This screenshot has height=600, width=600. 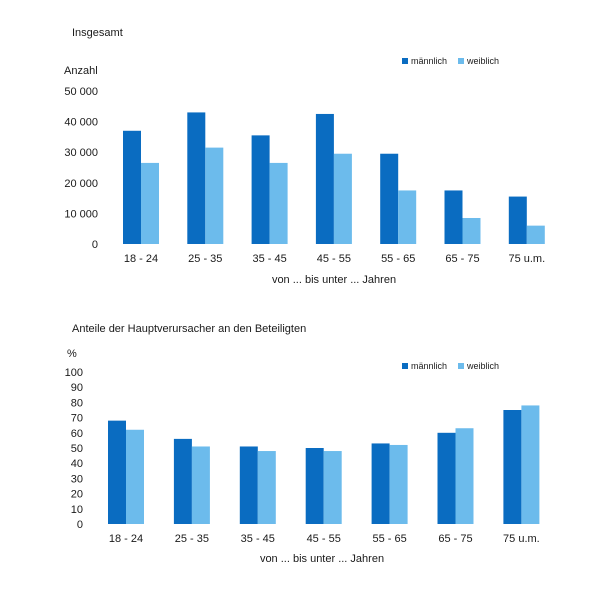 I want to click on y-tick-label: 100, so click(x=74, y=373).